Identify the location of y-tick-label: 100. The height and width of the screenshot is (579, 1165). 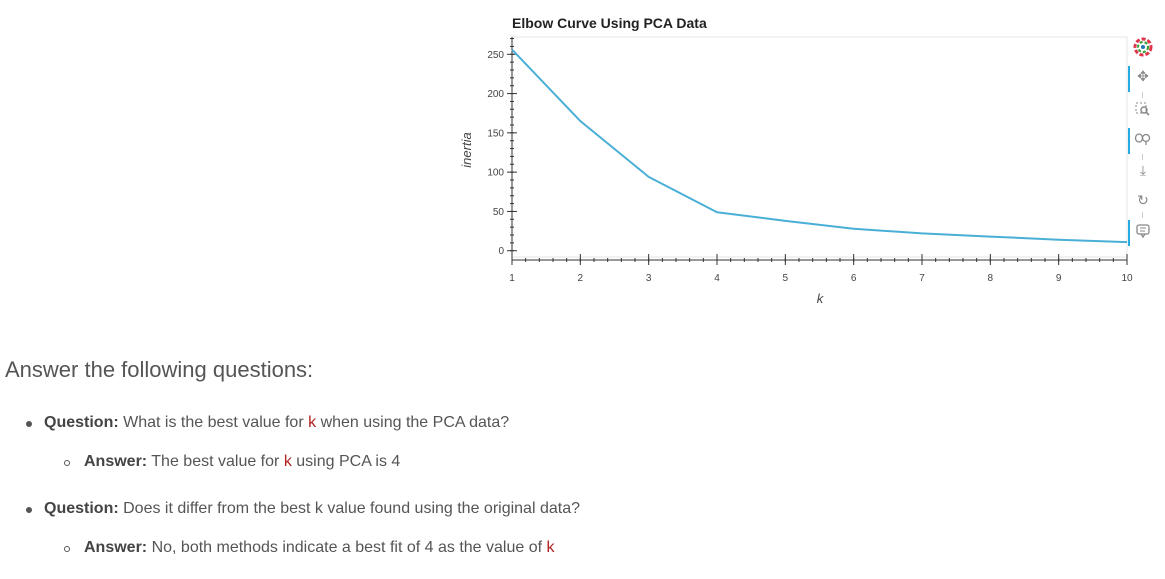
(495, 173).